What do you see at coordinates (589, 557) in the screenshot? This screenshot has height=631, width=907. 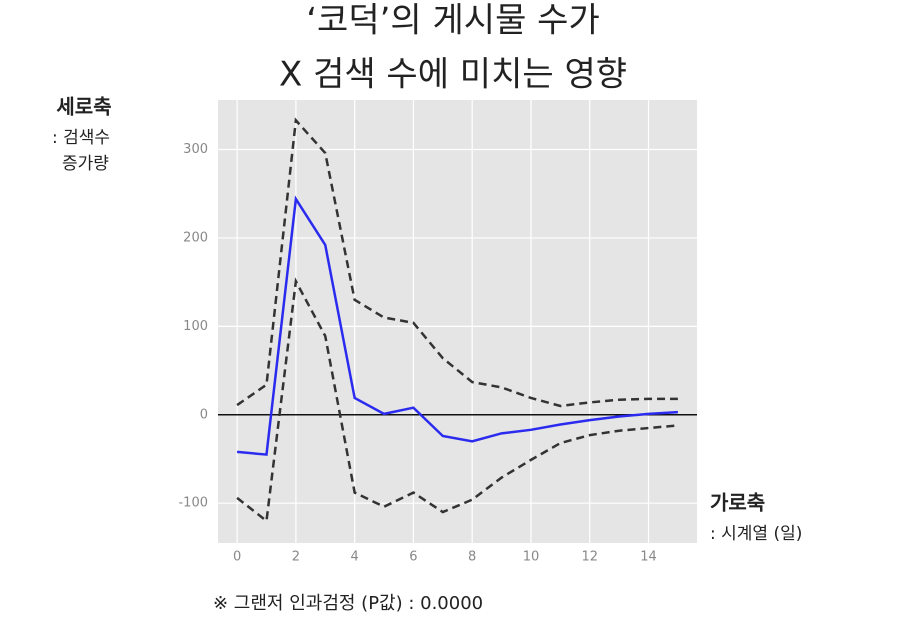 I see `x-tick-label: 12` at bounding box center [589, 557].